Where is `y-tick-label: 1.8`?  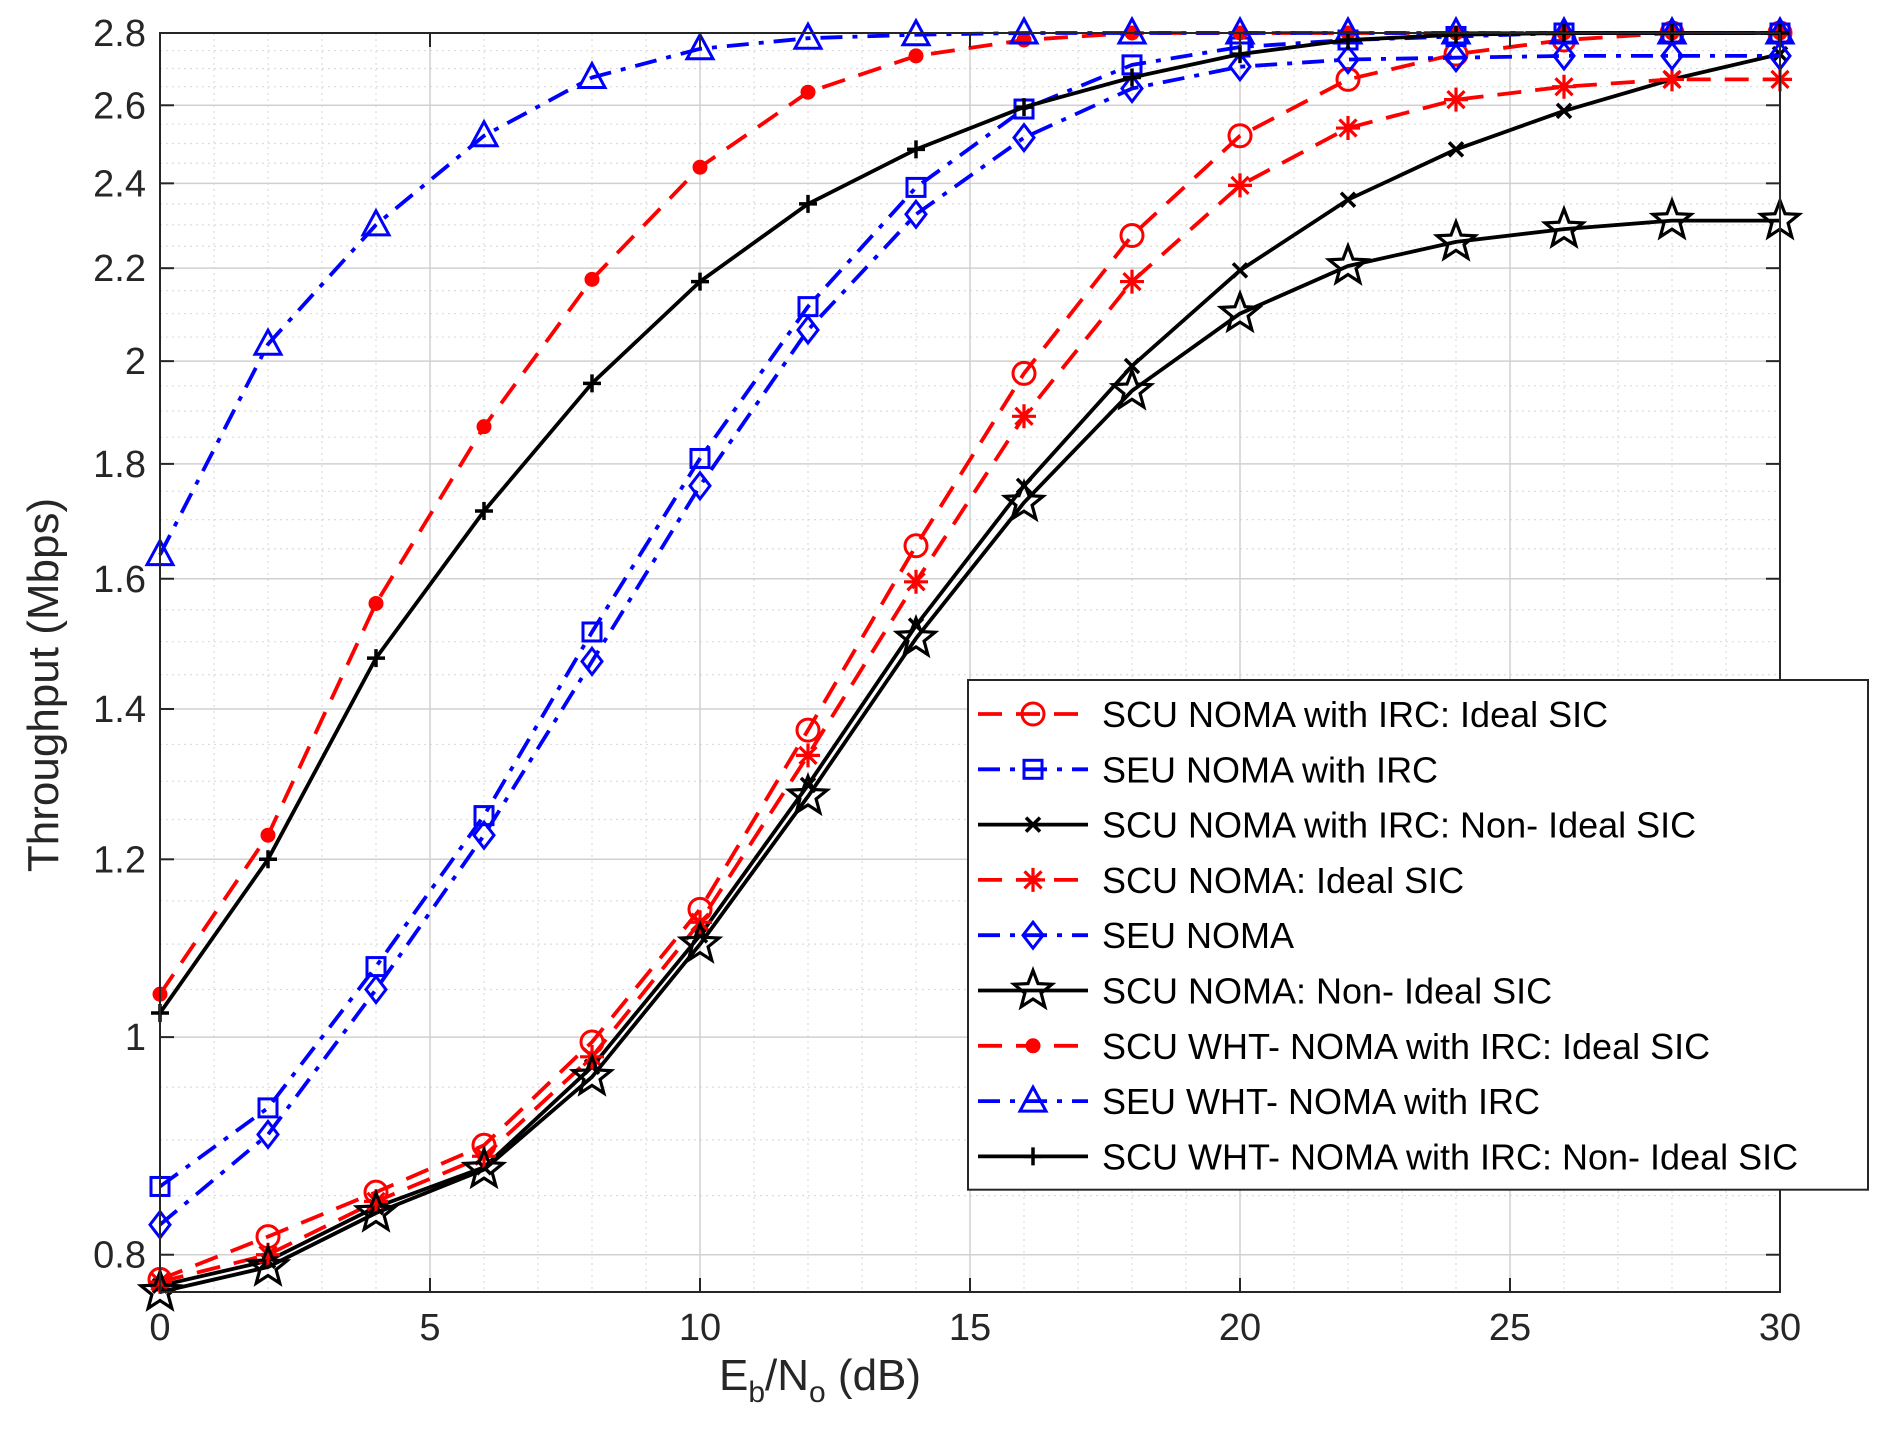
y-tick-label: 1.8 is located at coordinates (119, 465).